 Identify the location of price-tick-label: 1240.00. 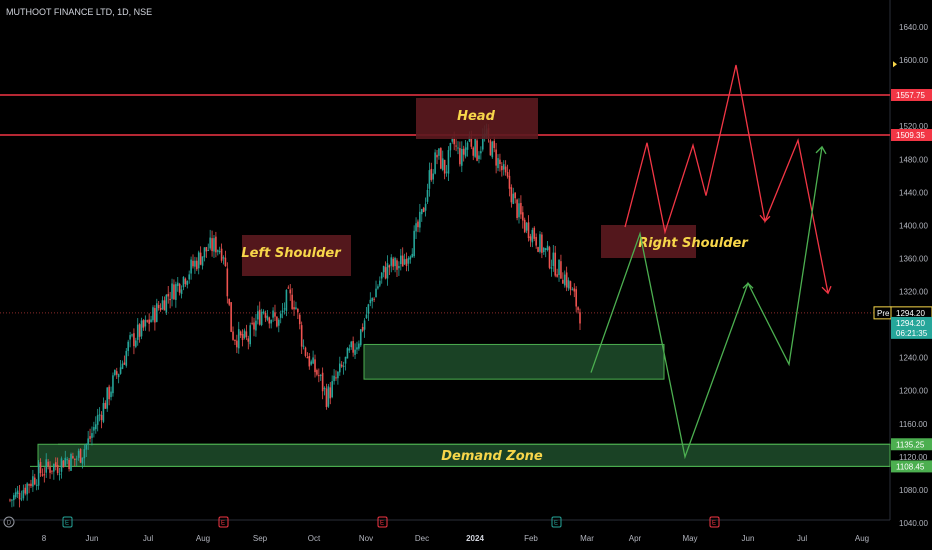
(913, 358).